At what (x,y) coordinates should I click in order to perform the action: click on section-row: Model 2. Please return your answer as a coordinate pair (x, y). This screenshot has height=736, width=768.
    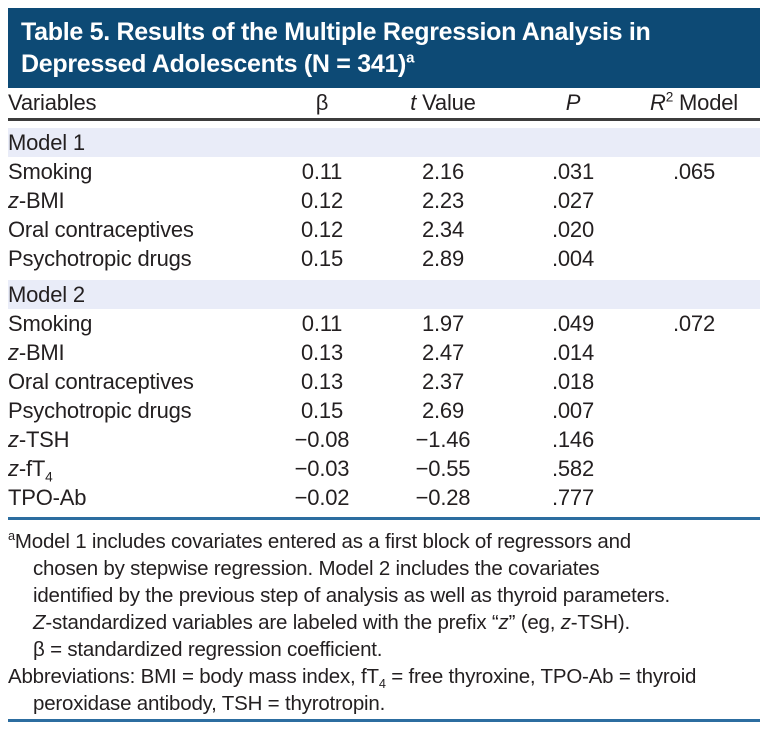
    Looking at the image, I should click on (384, 294).